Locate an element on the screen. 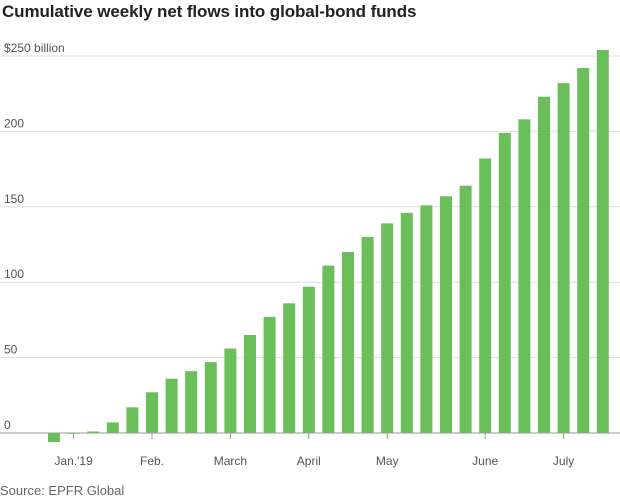 This screenshot has height=500, width=620. y-tick-label: 200 is located at coordinates (14, 123).